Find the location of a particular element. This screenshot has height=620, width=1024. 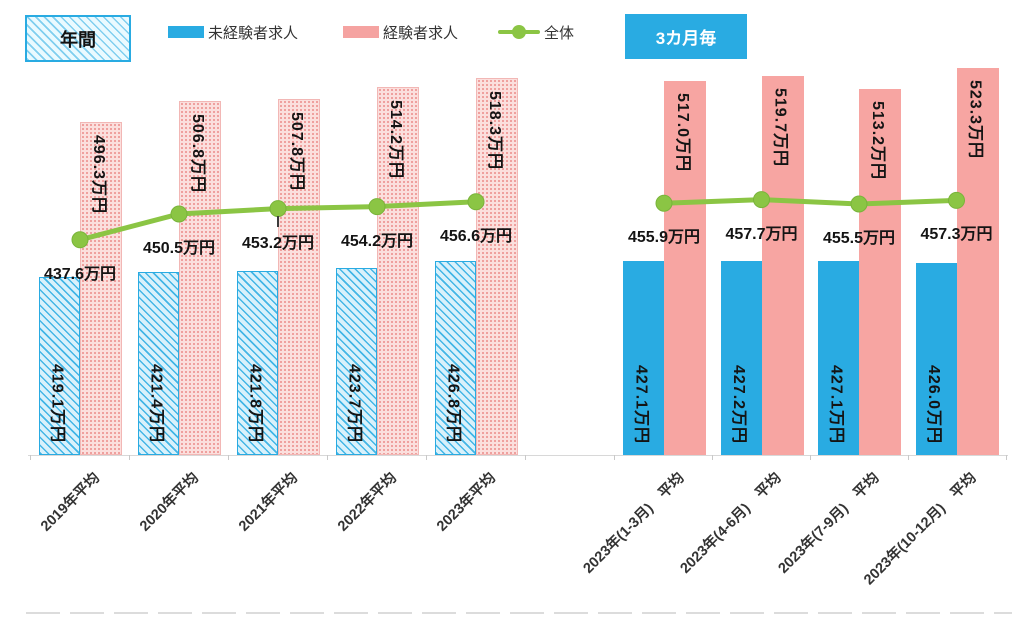

bar-experienced: 518.3万円 is located at coordinates (497, 266).